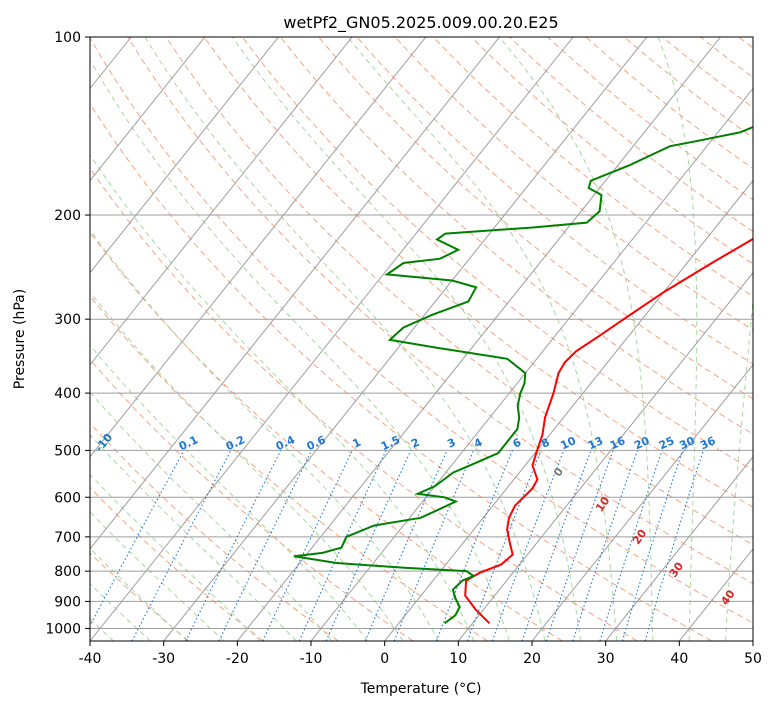 The height and width of the screenshot is (708, 775). Describe the element at coordinates (20, 339) in the screenshot. I see `y-axis-title: Pressure (hPa)` at that location.